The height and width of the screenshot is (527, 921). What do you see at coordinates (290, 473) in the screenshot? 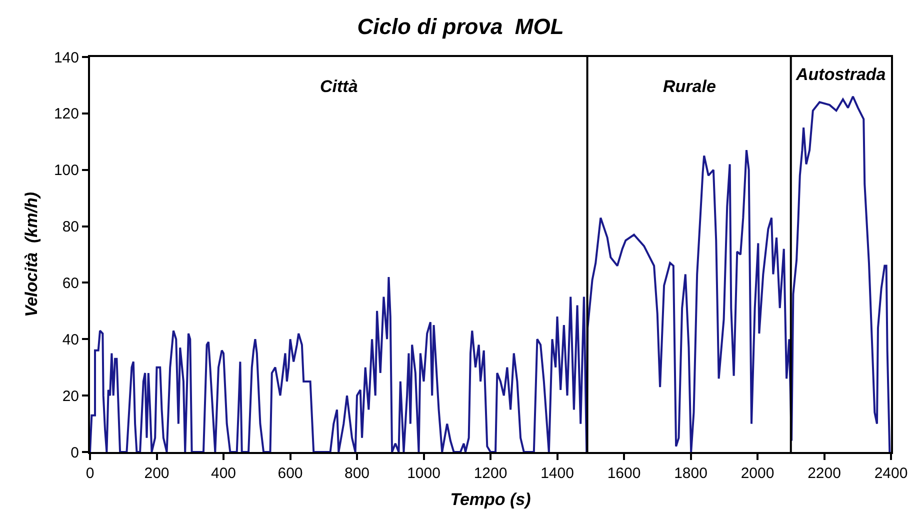
I see `x-tick-label: 600` at bounding box center [290, 473].